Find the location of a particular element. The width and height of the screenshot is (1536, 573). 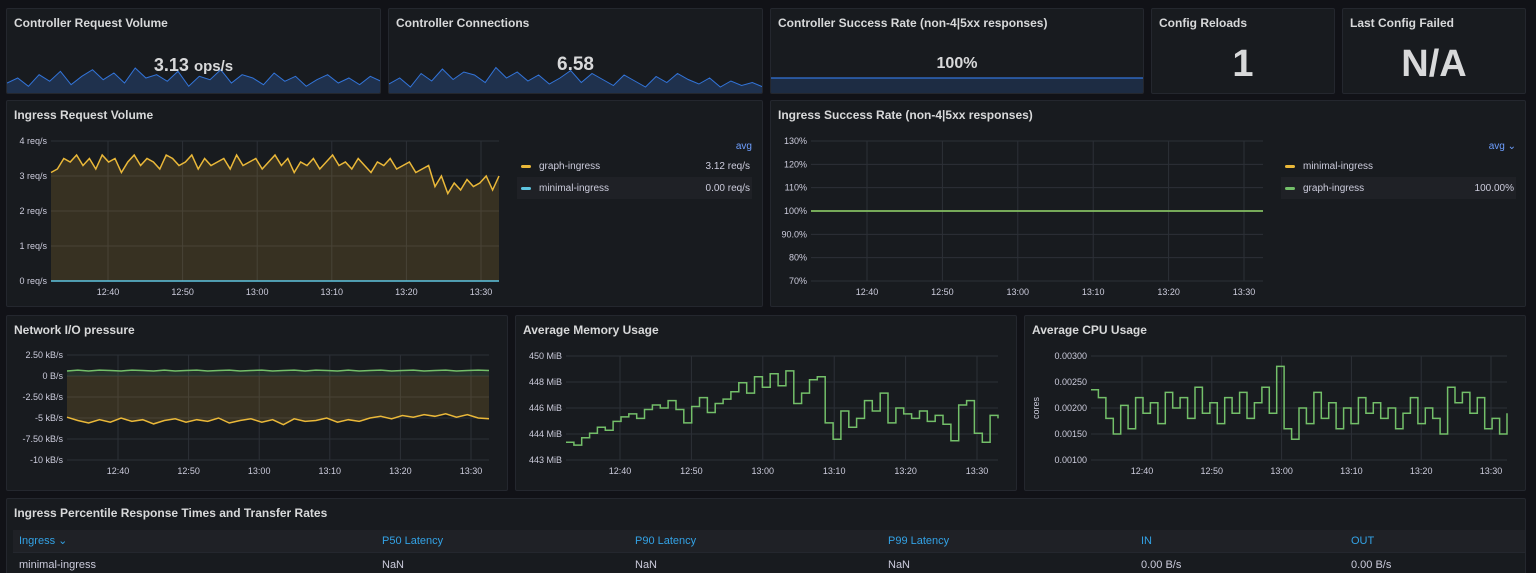

y-tick-label: 120% is located at coordinates (795, 164).